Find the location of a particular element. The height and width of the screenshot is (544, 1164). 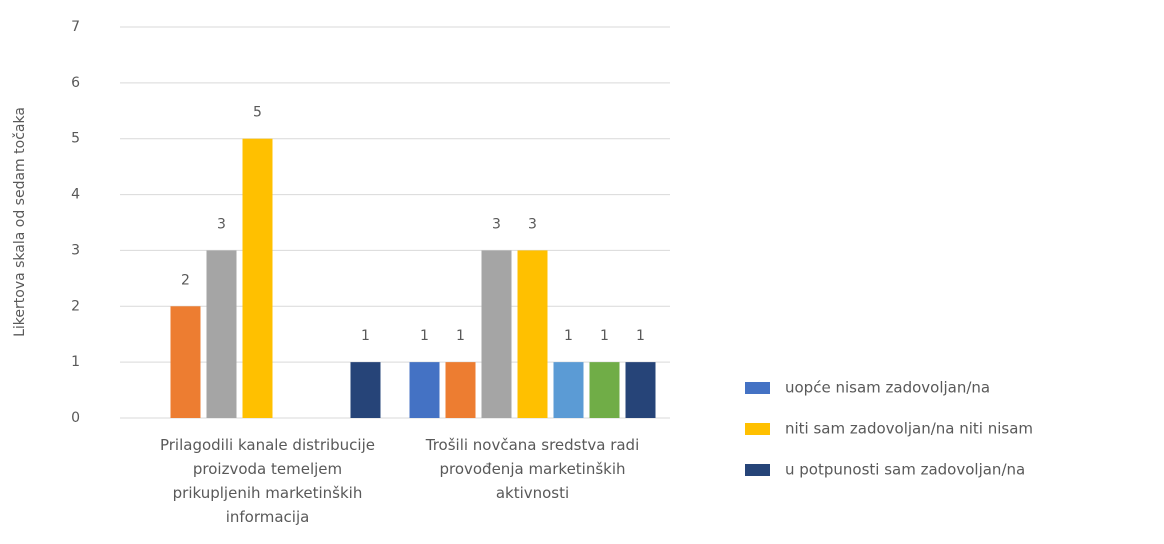

legend-label: uopće nisam zadovoljan/na is located at coordinates (887, 388).